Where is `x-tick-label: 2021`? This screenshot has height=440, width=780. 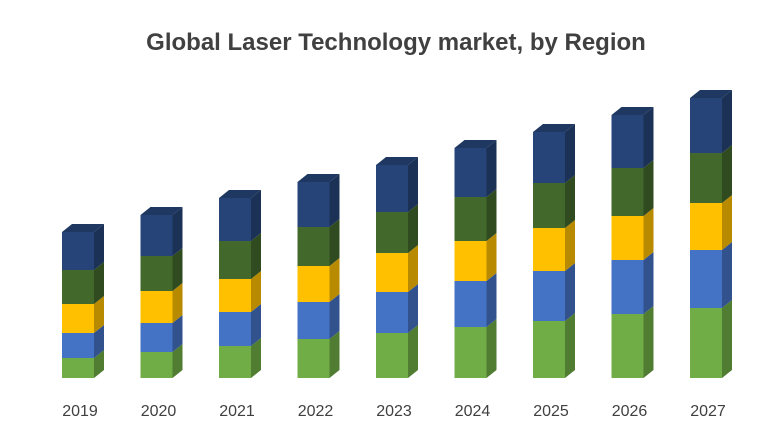
x-tick-label: 2021 is located at coordinates (237, 411).